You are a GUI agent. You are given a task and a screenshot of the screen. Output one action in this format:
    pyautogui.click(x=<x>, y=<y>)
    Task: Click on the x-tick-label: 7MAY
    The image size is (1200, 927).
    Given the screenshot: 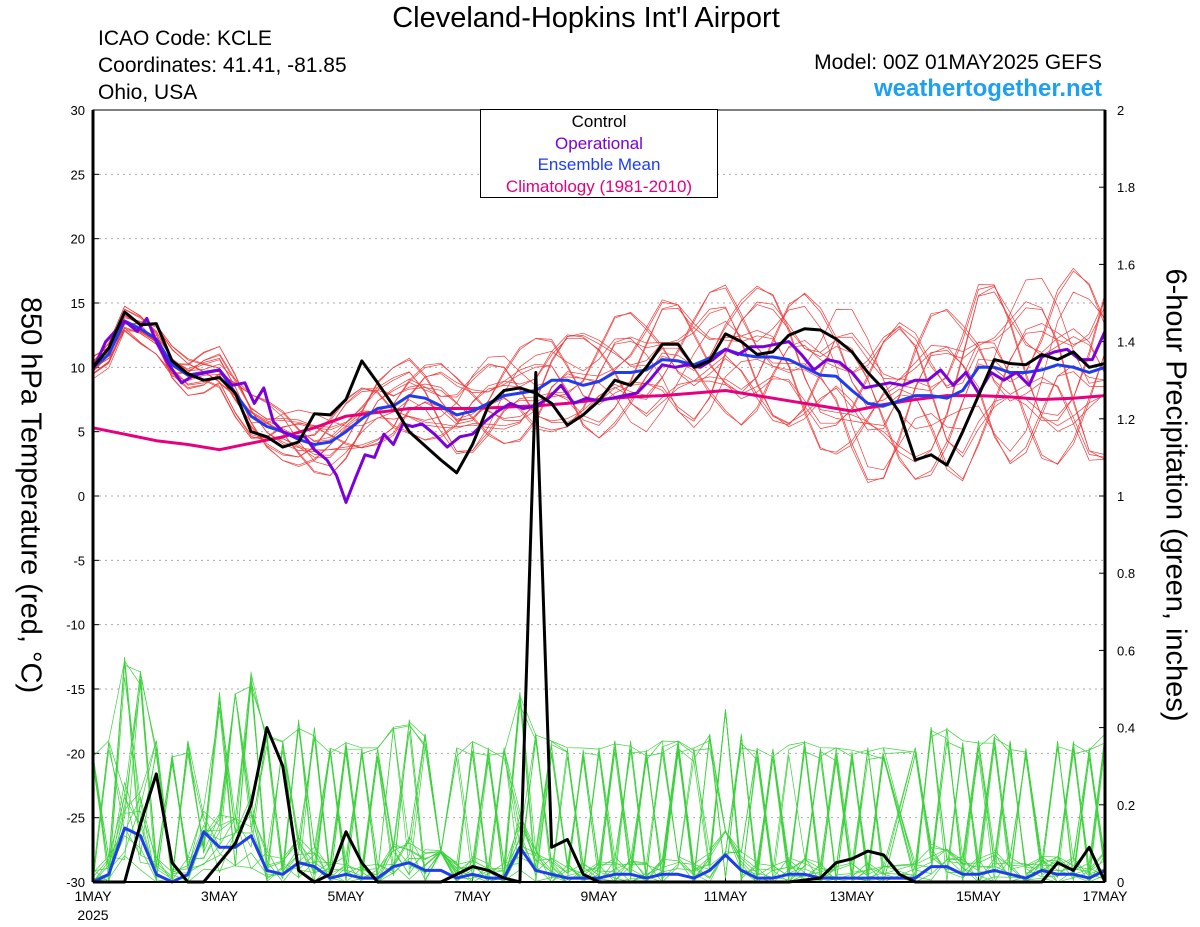 What is the action you would take?
    pyautogui.click(x=473, y=896)
    